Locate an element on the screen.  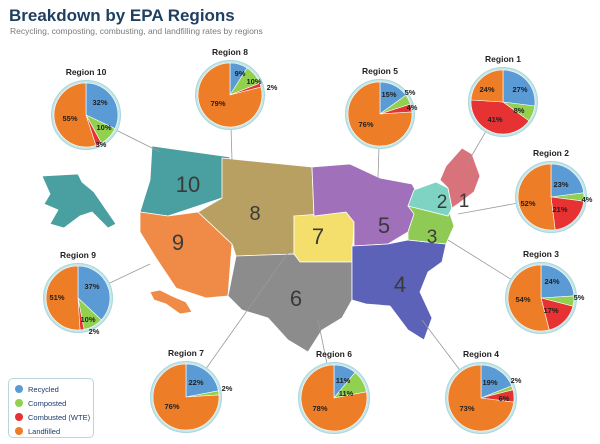
pie-label-region-2-composted: 4% is located at coordinates (587, 199).